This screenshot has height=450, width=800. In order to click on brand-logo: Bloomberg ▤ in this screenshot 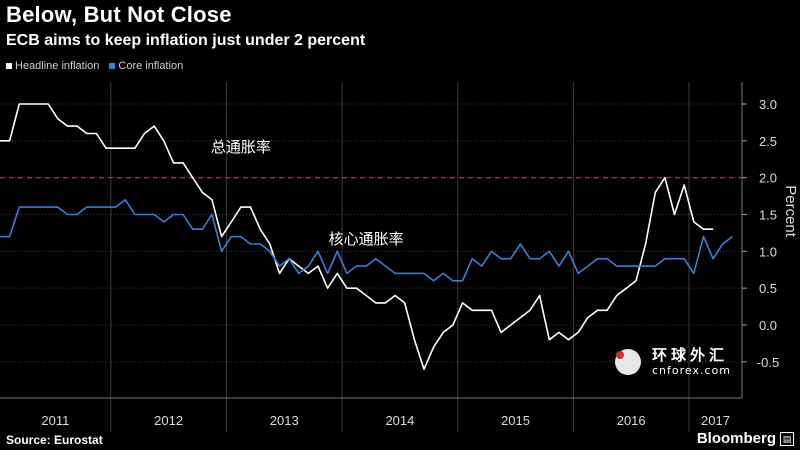, I will do `click(745, 438)`.